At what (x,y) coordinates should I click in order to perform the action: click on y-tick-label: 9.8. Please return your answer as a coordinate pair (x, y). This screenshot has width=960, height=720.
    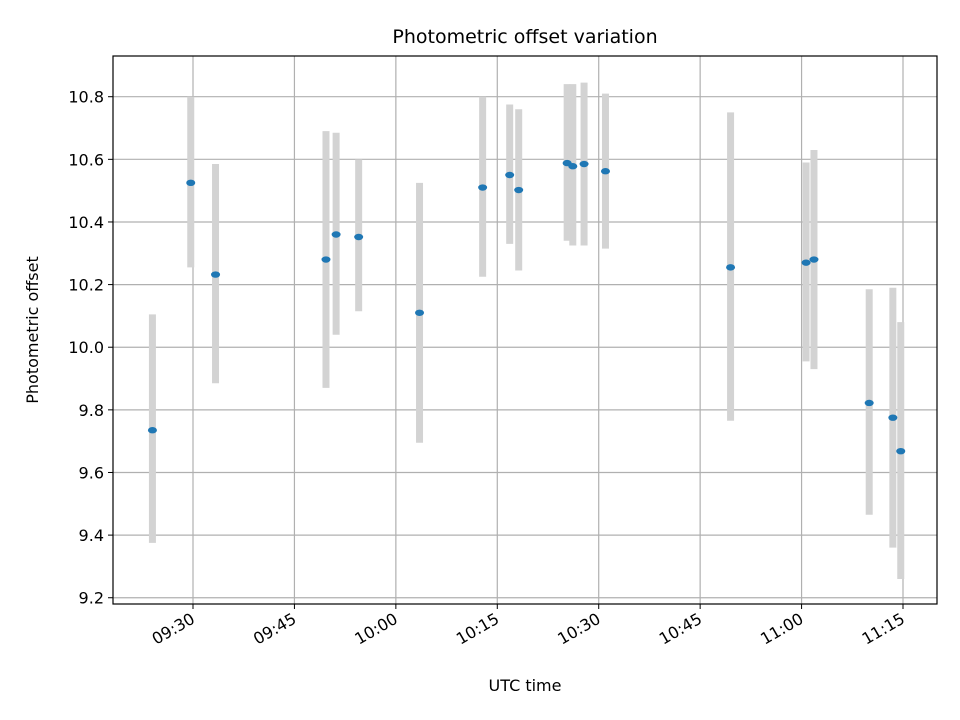
    Looking at the image, I should click on (91, 410).